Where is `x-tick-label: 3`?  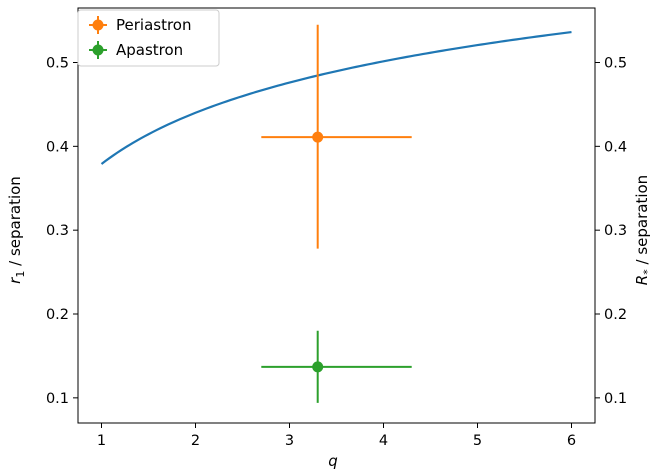
x-tick-label: 3 is located at coordinates (289, 441).